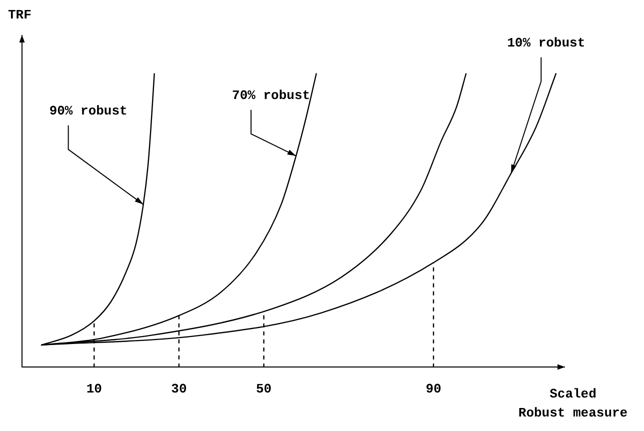 The width and height of the screenshot is (644, 431). What do you see at coordinates (88, 111) in the screenshot?
I see `series-label: 90% robust` at bounding box center [88, 111].